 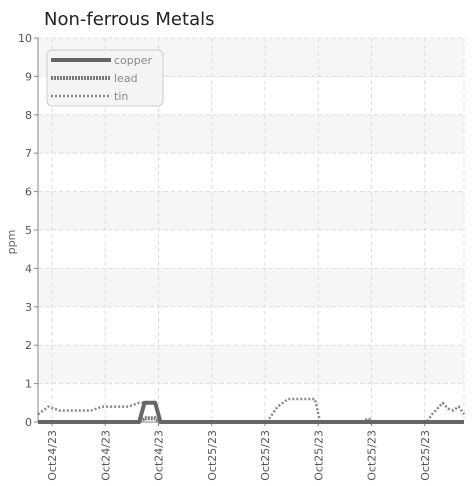 I want to click on y-tick-label: 1, so click(x=28, y=384).